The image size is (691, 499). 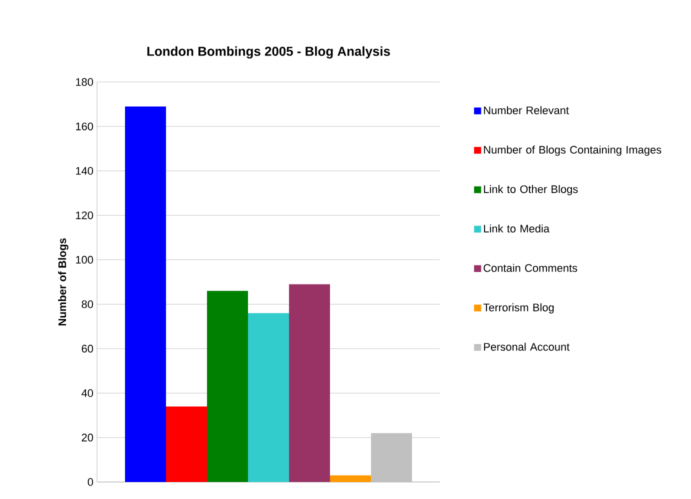 I want to click on legend-label: Personal Account, so click(x=527, y=346).